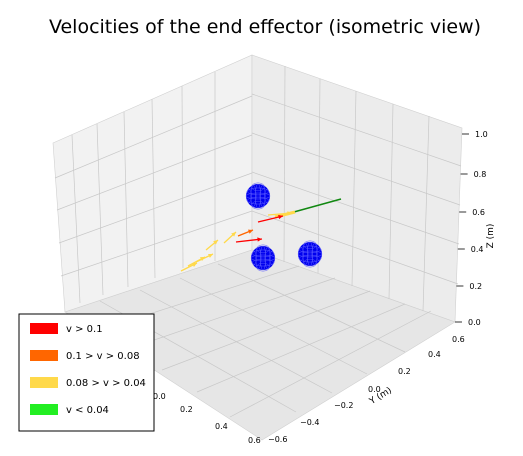 This screenshot has height=456, width=523. Describe the element at coordinates (103, 356) in the screenshot. I see `legend-label: 0.1 > v > 0.08` at that location.